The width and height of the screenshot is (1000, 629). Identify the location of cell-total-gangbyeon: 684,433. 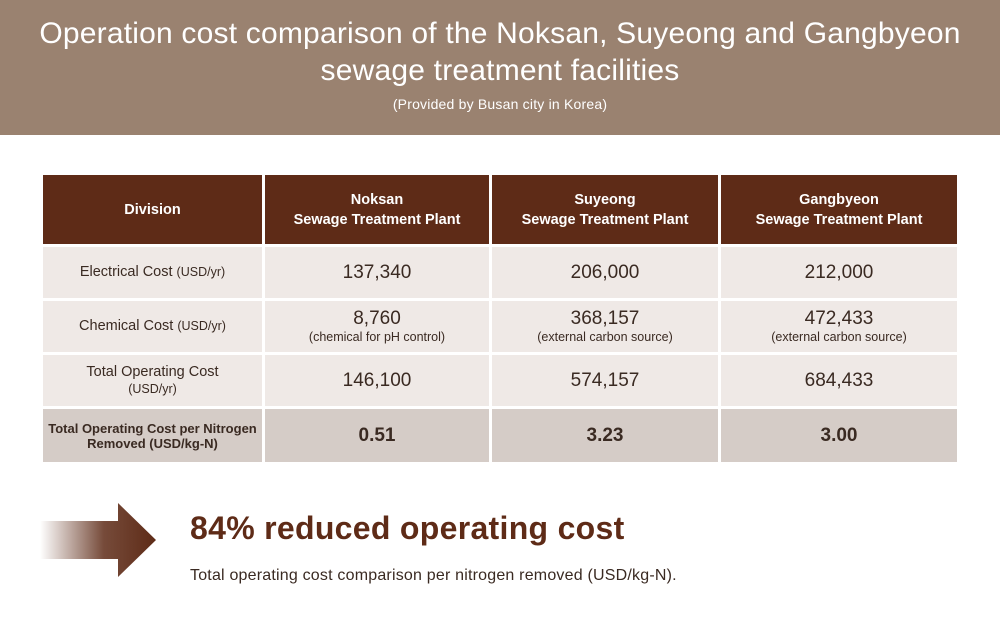
(839, 380).